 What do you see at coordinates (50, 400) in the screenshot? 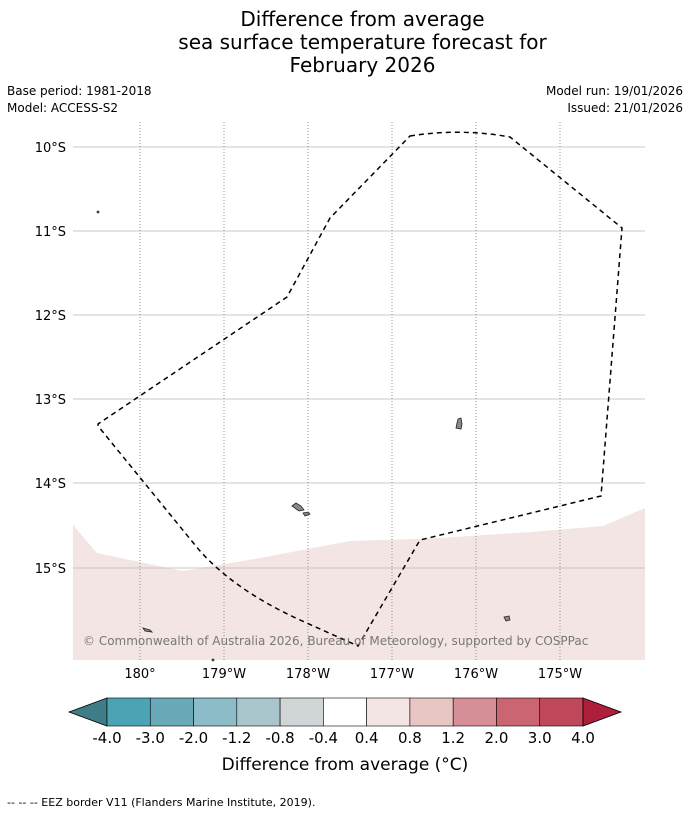
I see `lat-label: 13°S` at bounding box center [50, 400].